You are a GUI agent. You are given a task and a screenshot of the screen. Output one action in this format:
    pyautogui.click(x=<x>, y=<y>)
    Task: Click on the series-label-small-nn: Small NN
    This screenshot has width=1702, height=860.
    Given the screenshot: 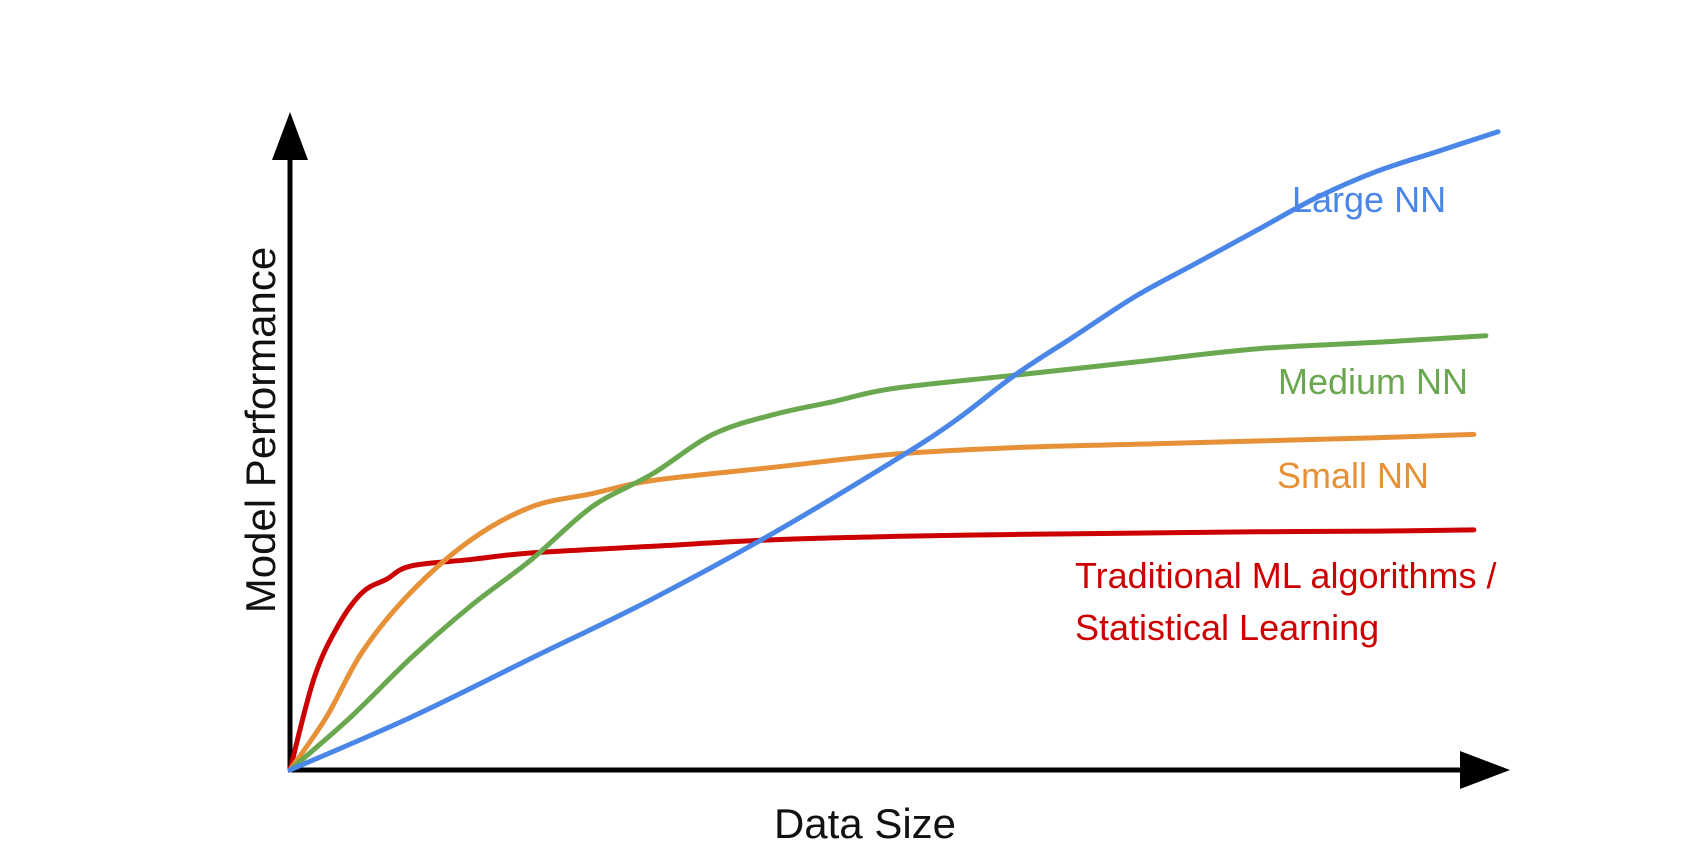 What is the action you would take?
    pyautogui.click(x=1353, y=475)
    